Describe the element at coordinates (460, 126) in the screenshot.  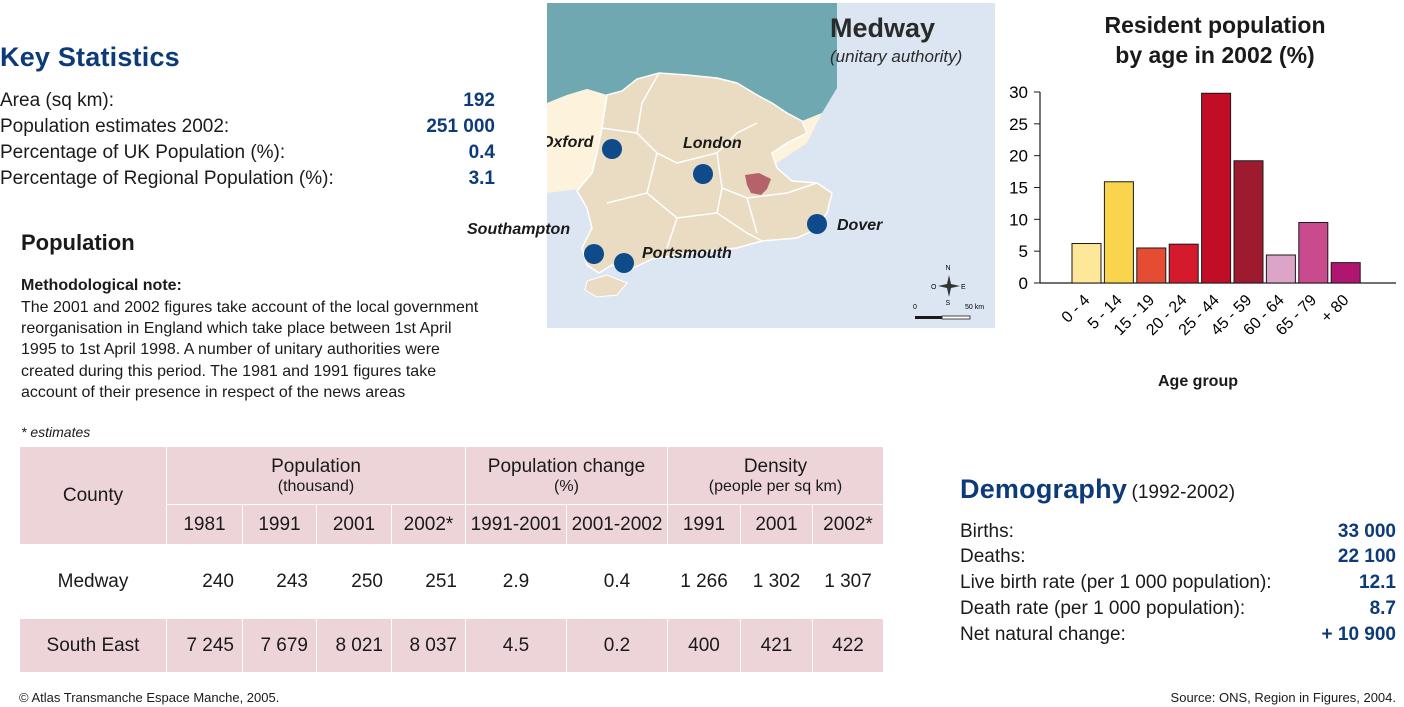
I see `stat-value: 251 000` at that location.